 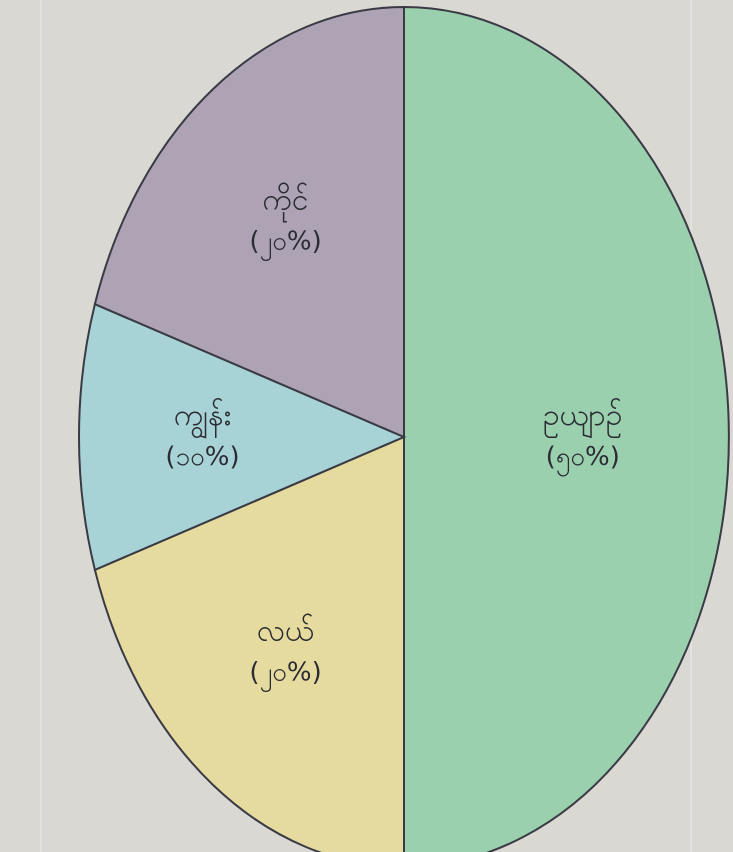 I want to click on slice-value-label-1: (၂၀%), so click(x=285, y=675).